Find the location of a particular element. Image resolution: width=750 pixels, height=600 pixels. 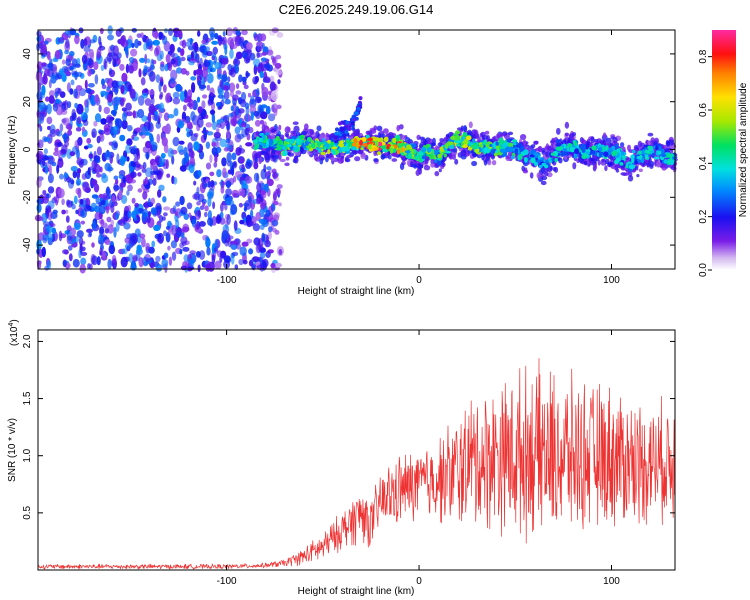

branch-dot is located at coordinates (347, 122).